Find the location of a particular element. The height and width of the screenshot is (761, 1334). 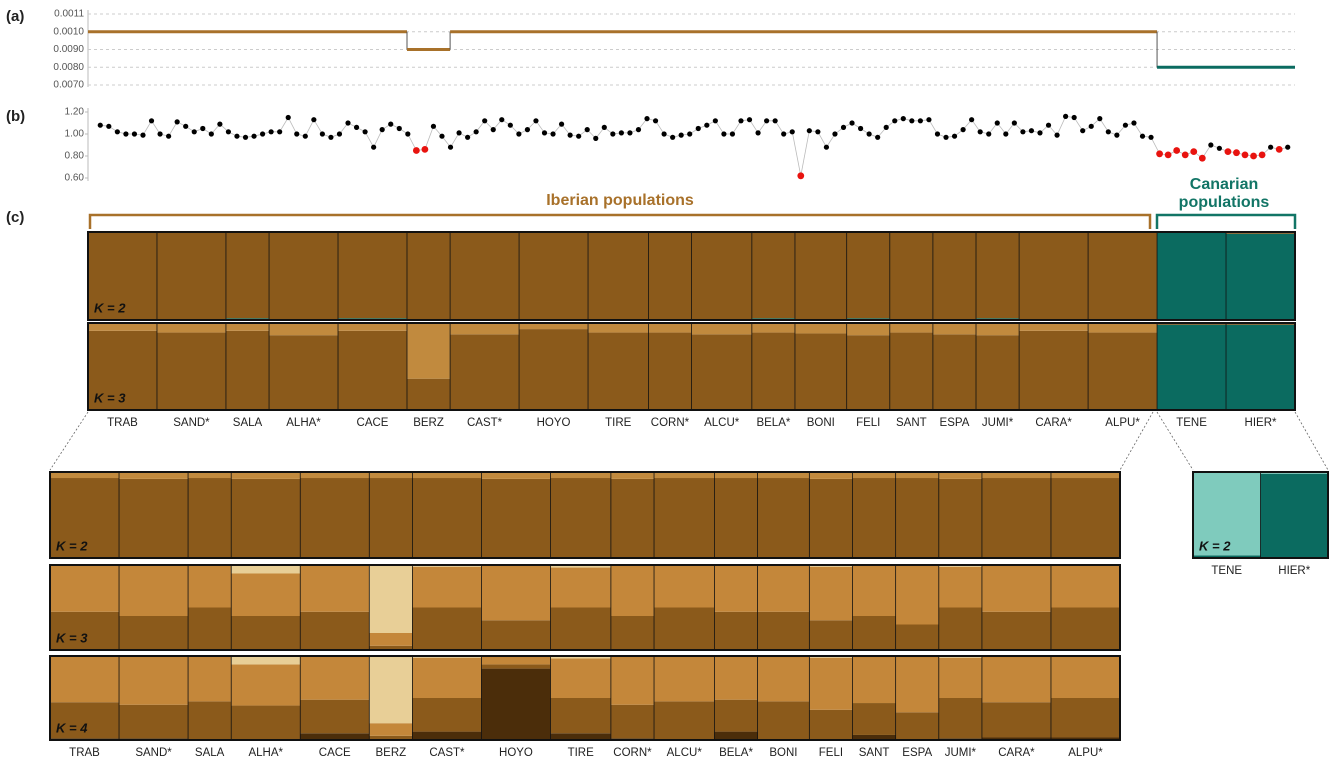

y-tick-label: 0.80 is located at coordinates (75, 156).